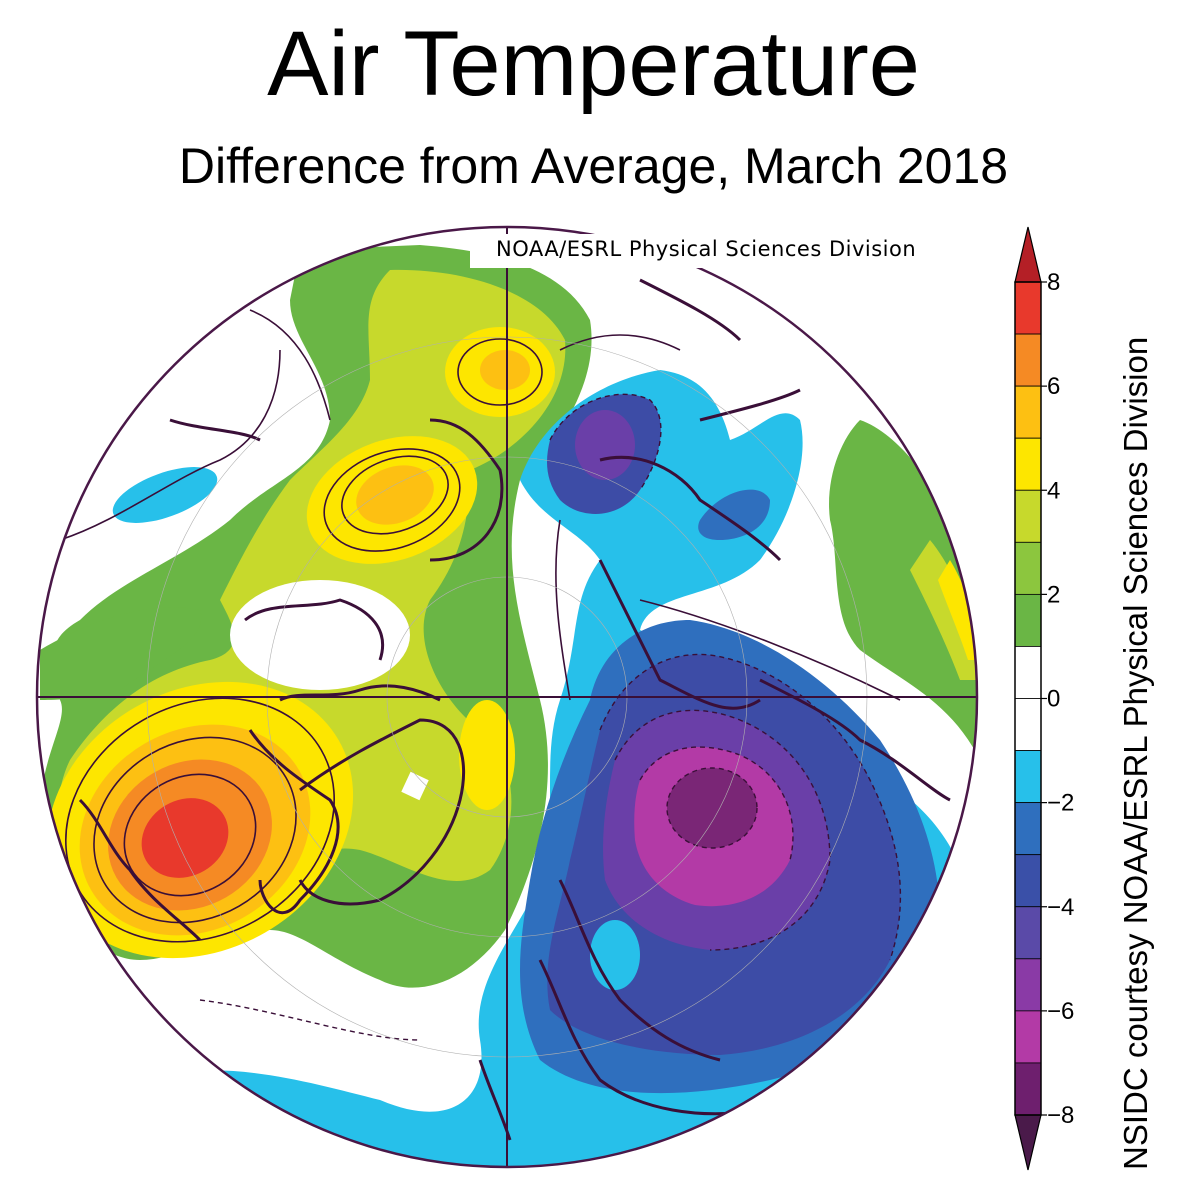  What do you see at coordinates (615, 955) in the screenshot?
I see `cold-patch-scandinavia` at bounding box center [615, 955].